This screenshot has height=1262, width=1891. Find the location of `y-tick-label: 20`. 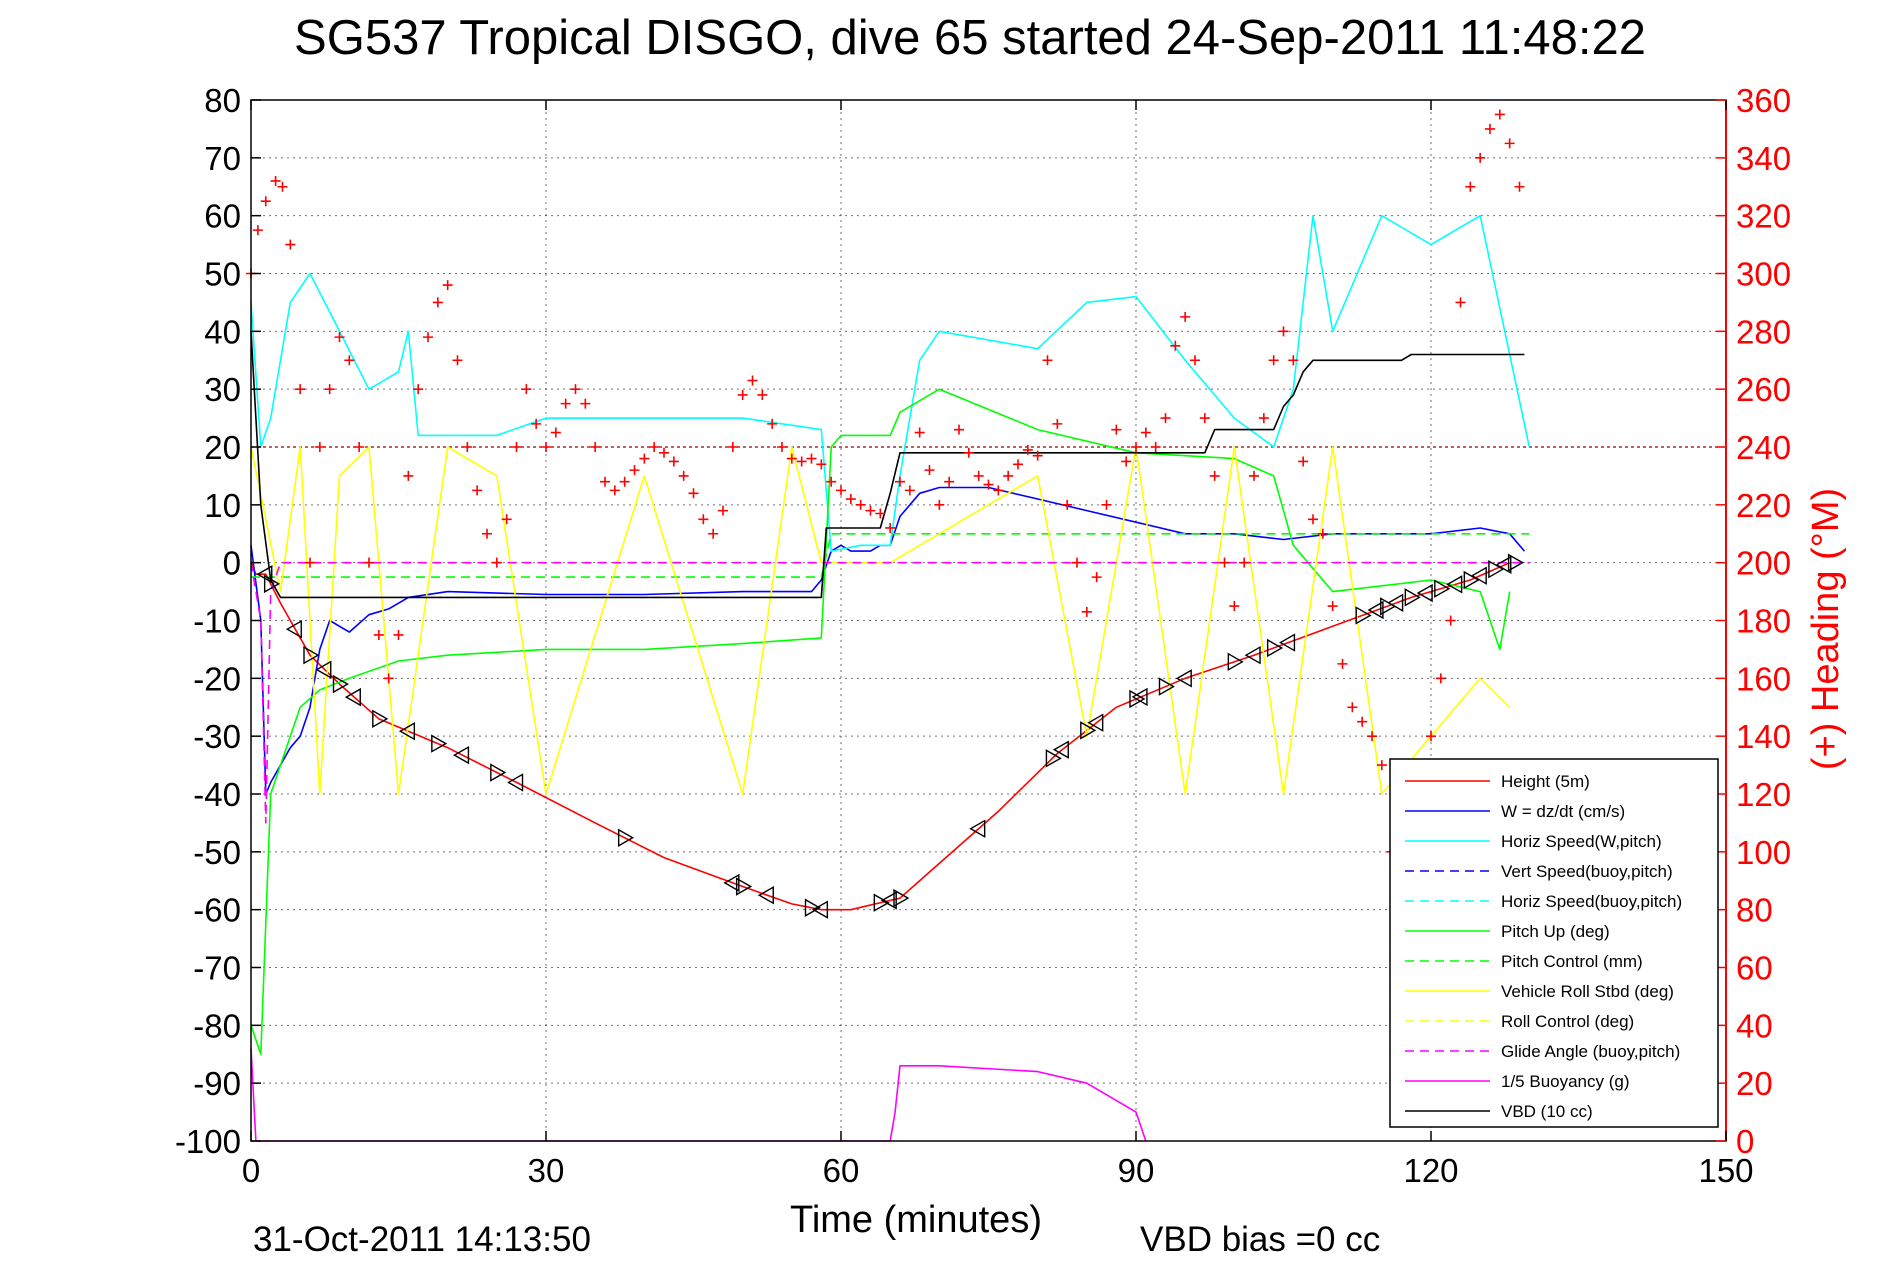

y-tick-label: 20 is located at coordinates (222, 447).